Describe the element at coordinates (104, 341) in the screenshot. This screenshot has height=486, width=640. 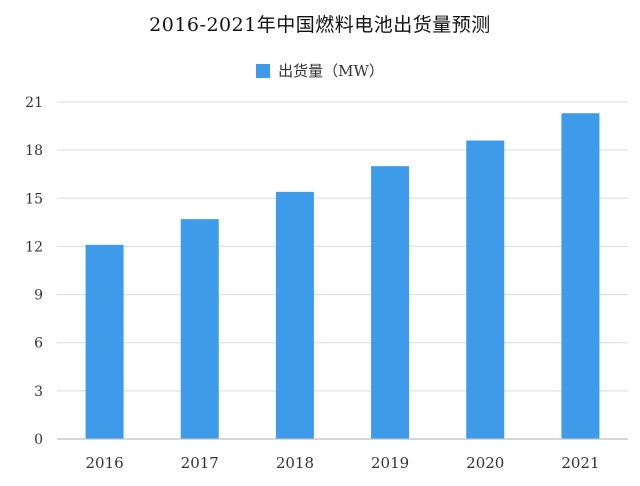
I see `bar-2016` at that location.